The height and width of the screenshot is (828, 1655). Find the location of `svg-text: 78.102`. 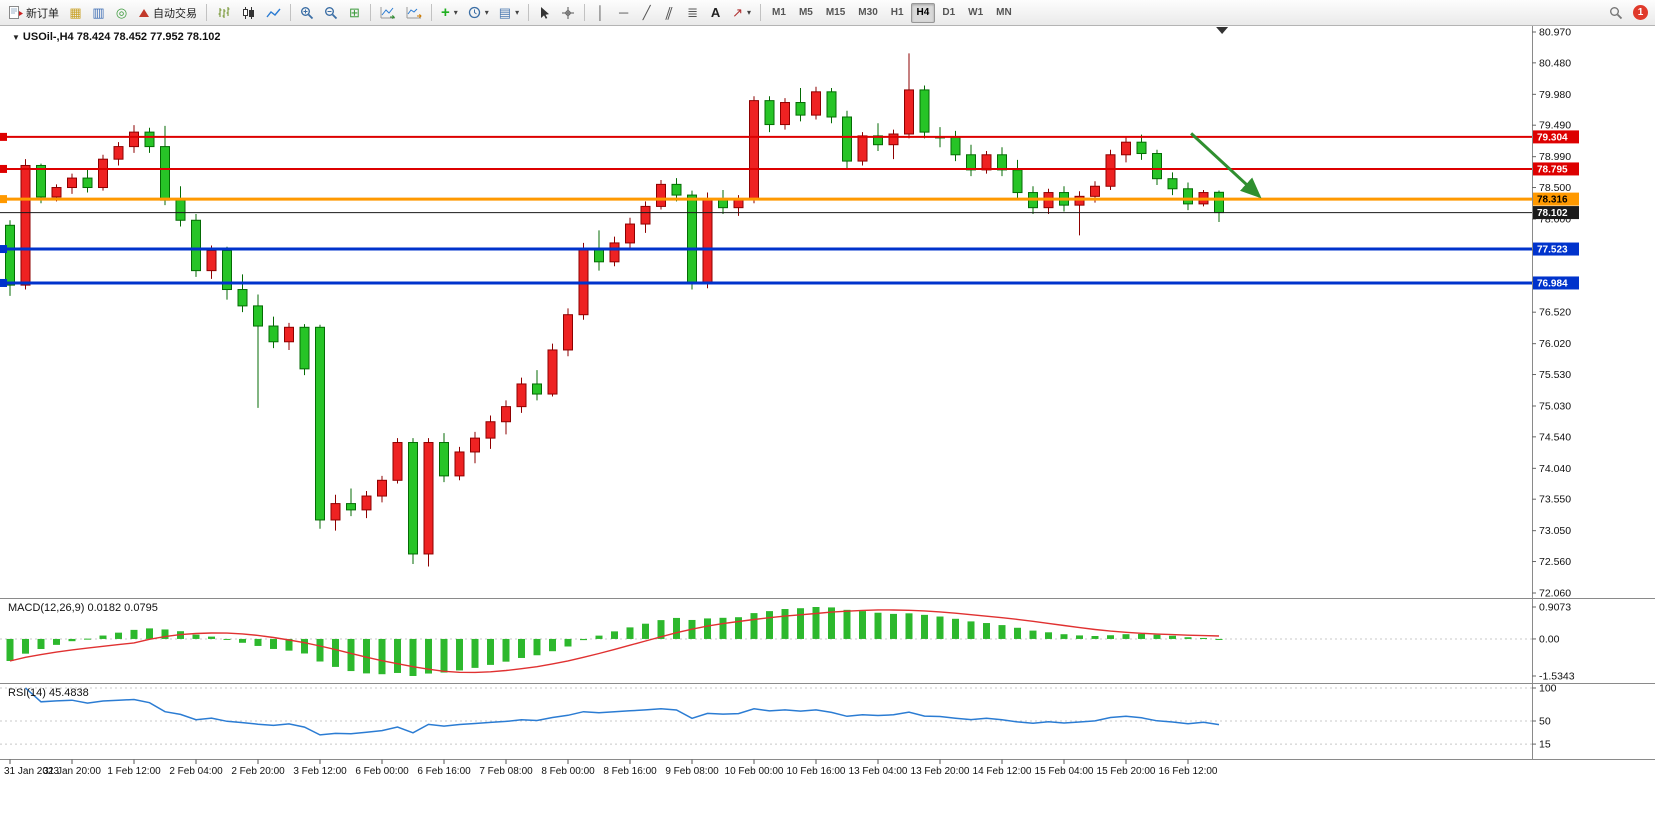

svg-text: 78.102 is located at coordinates (1552, 213).